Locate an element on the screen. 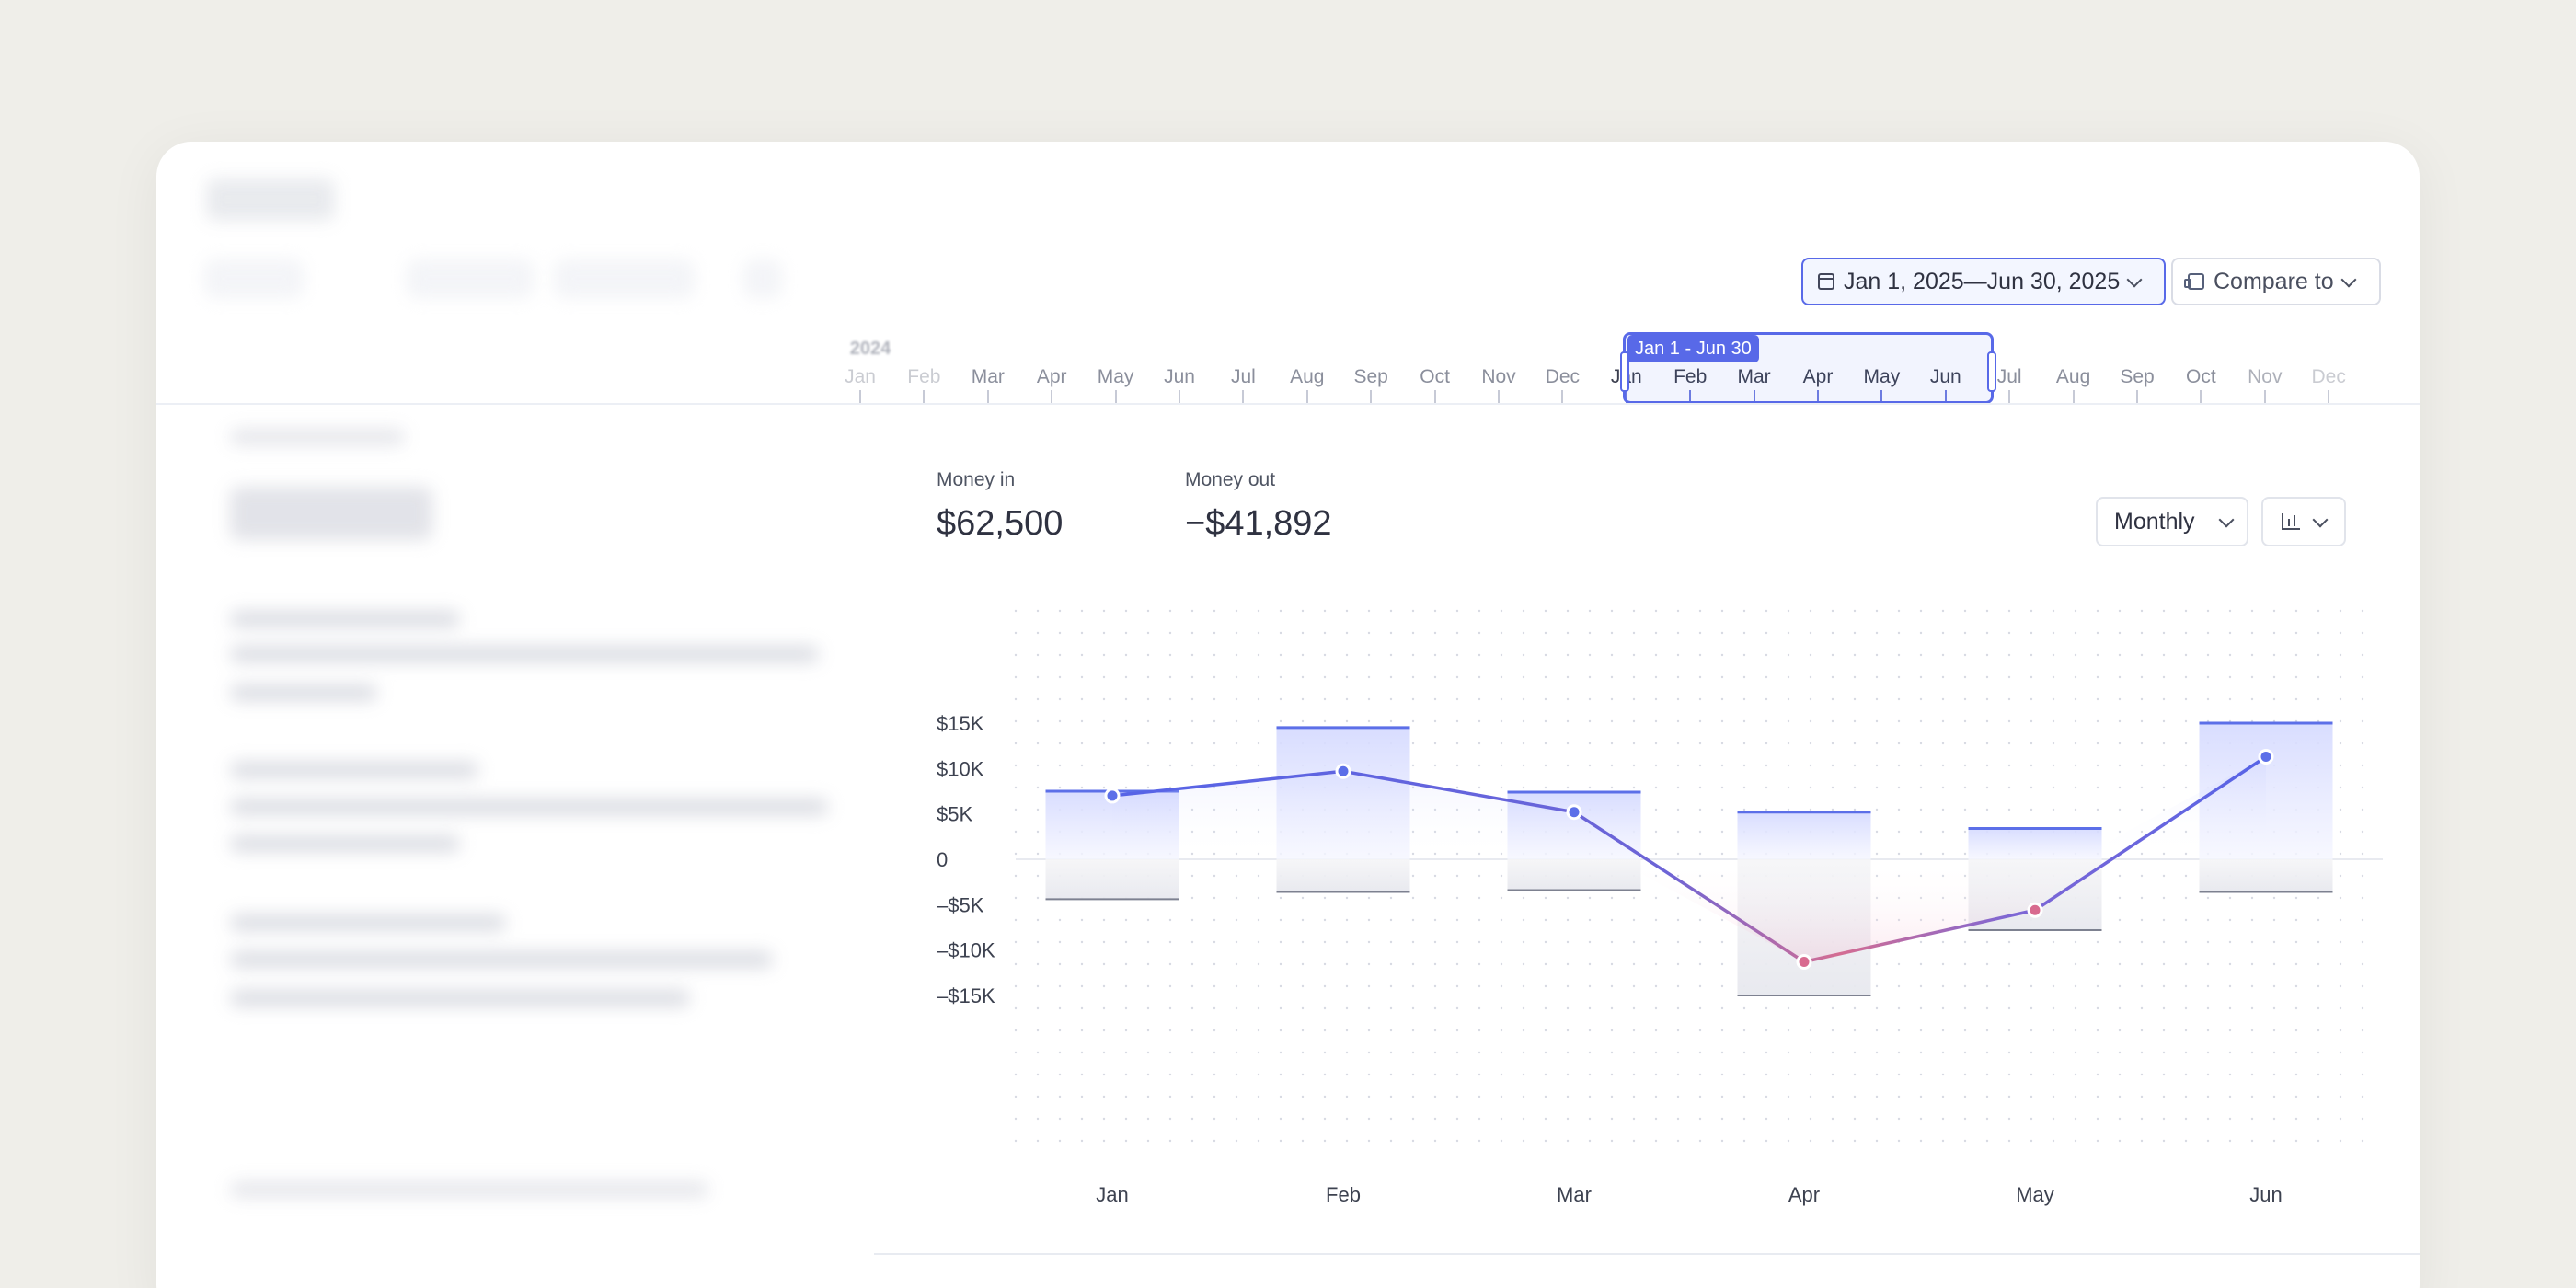 This screenshot has width=2576, height=1288. timeline-month-22: Oct is located at coordinates (2201, 376).